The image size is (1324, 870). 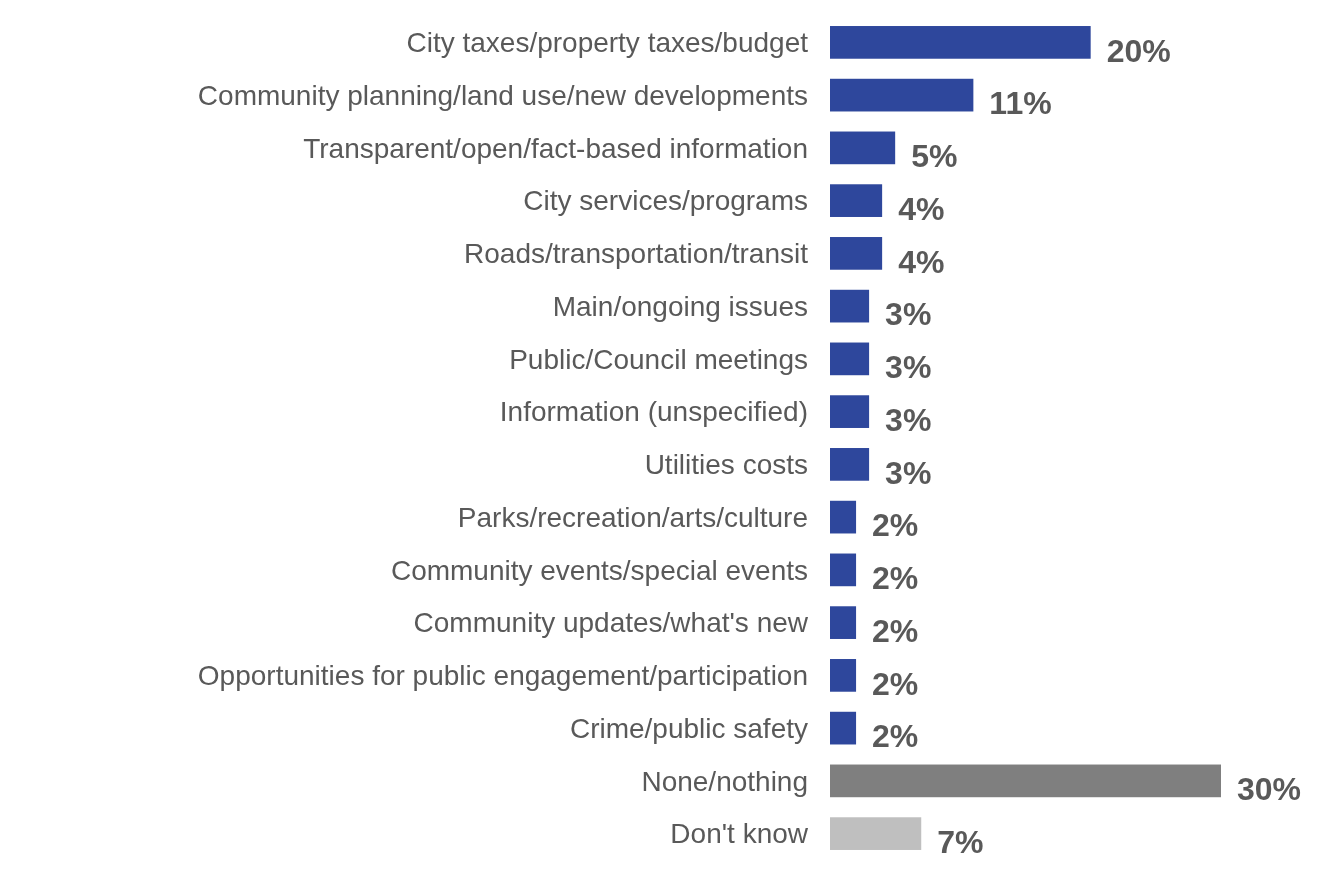 What do you see at coordinates (934, 156) in the screenshot?
I see `data-label: 5%` at bounding box center [934, 156].